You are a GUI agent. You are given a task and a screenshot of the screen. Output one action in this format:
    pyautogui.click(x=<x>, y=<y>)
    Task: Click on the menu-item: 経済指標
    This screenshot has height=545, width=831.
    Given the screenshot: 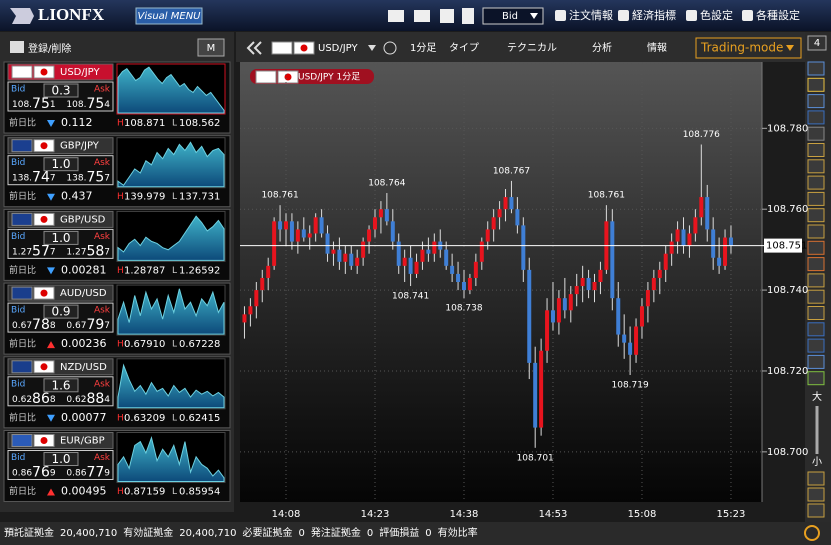 What is the action you would take?
    pyautogui.click(x=654, y=15)
    